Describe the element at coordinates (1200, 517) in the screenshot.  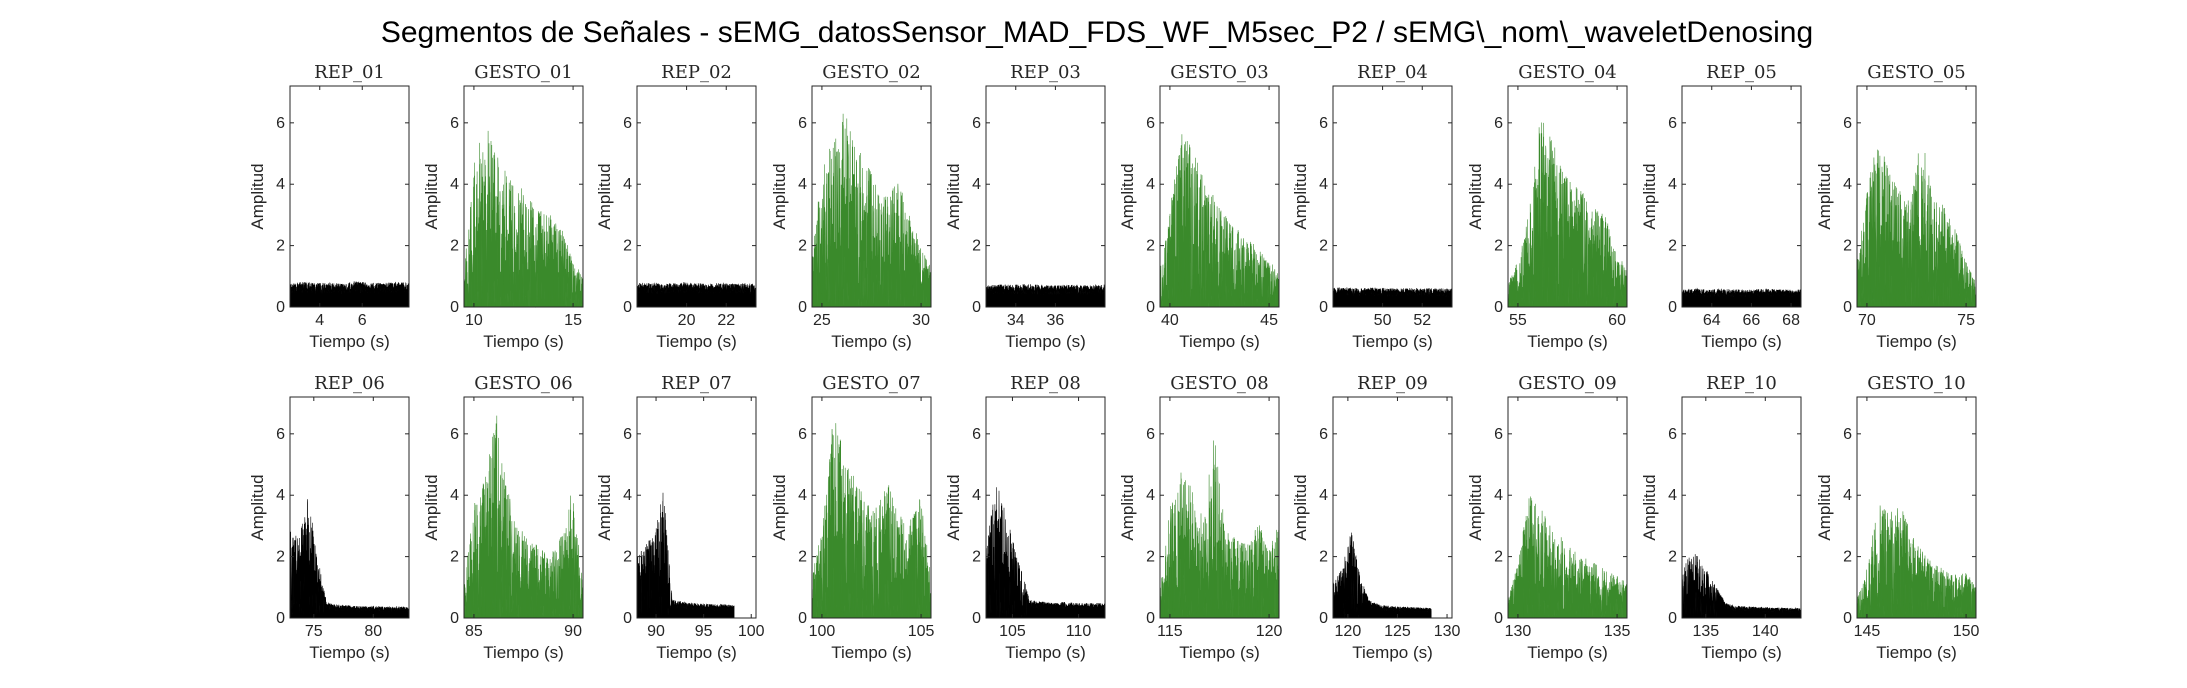
I see `subplot-gesto-08: 0 2 4 6 115 120 GESTO_08 Tiempo (s) Amplitud` at that location.